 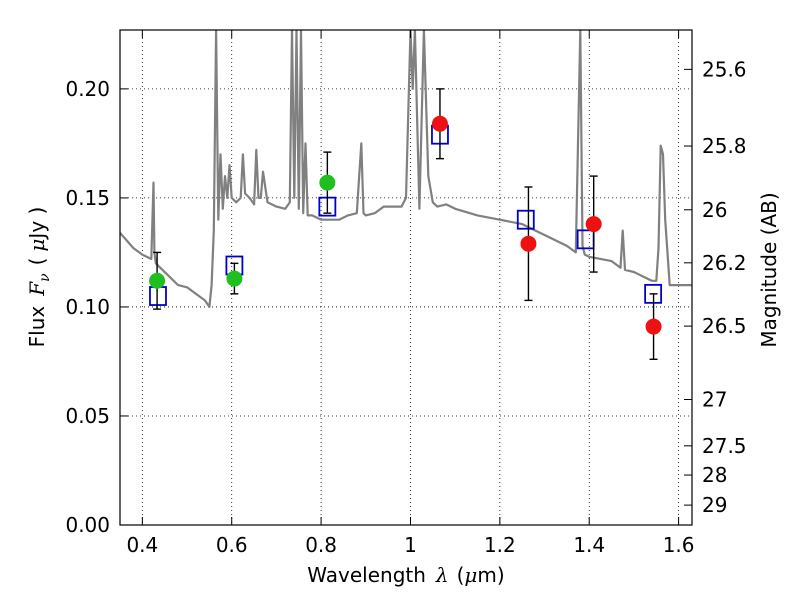 I want to click on y-tick-label: 0.00, so click(x=87, y=525).